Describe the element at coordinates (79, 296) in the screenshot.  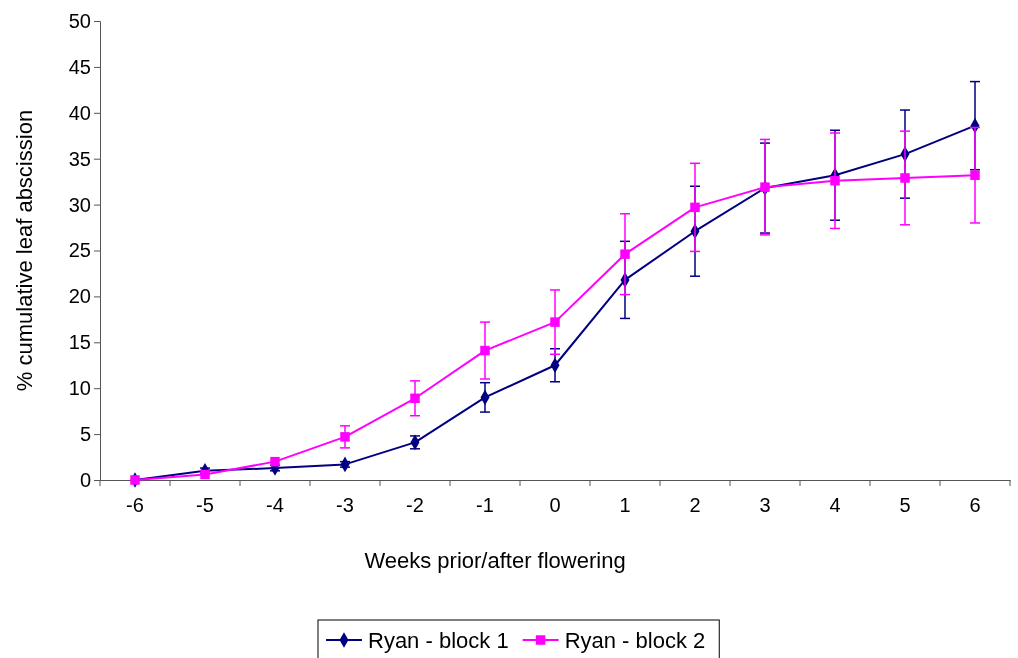
I see `y-tick-label: 20` at that location.